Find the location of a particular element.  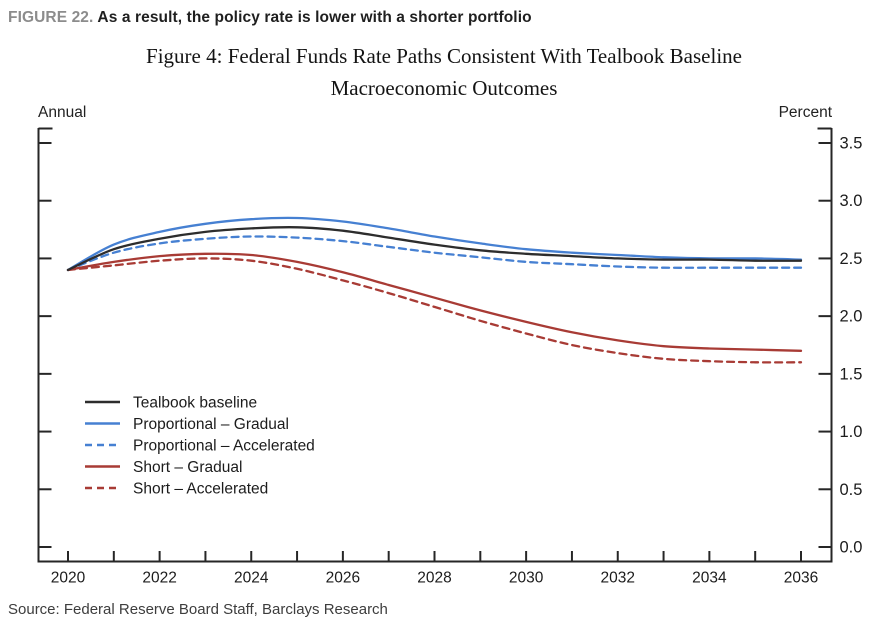

x-tick-label: 2026 is located at coordinates (343, 578).